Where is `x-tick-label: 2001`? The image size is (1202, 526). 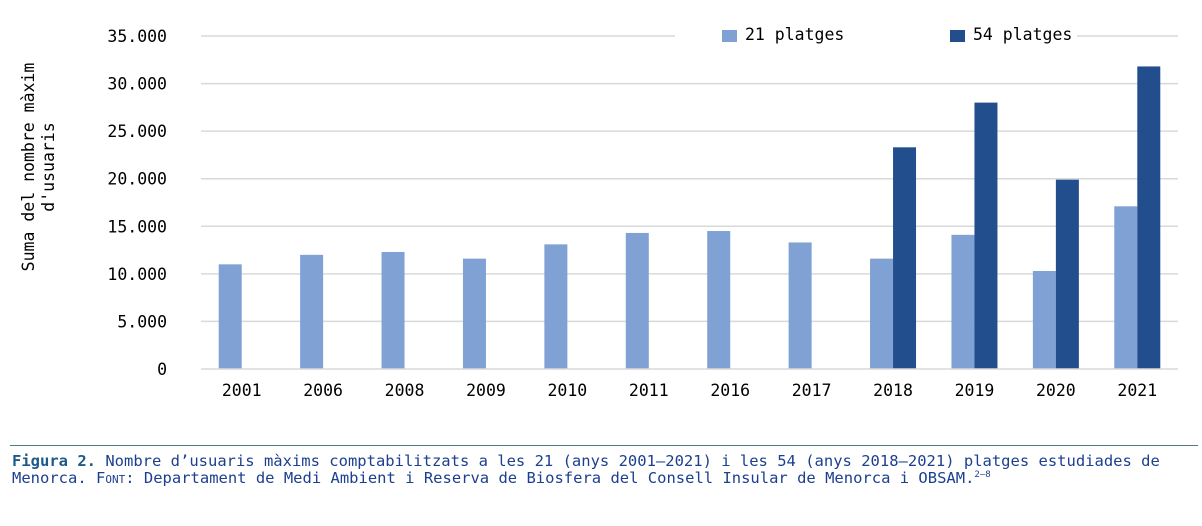 x-tick-label: 2001 is located at coordinates (242, 390).